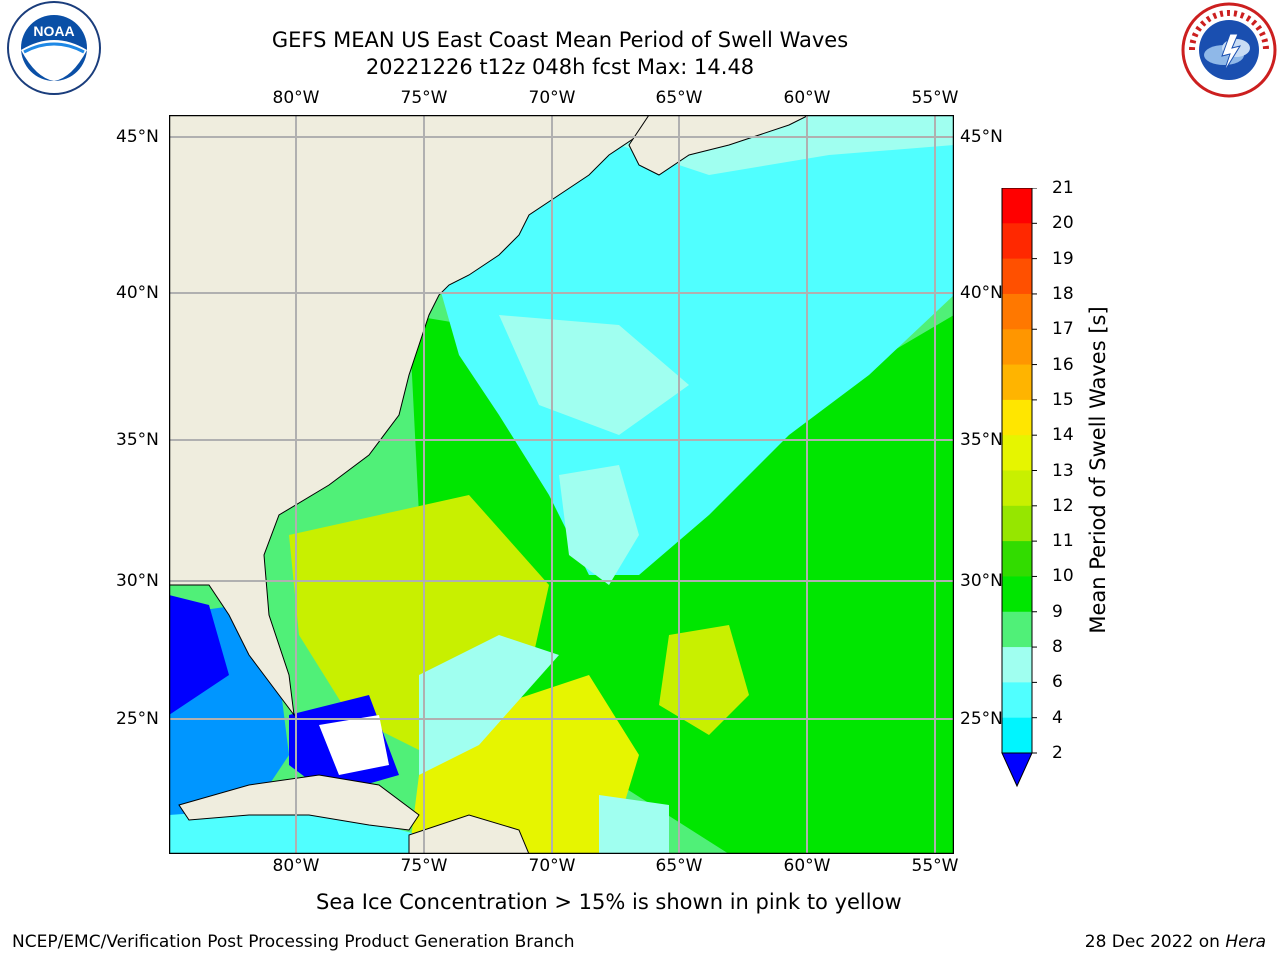 This screenshot has height=960, width=1280. I want to click on lon-label-top: 60°W, so click(807, 98).